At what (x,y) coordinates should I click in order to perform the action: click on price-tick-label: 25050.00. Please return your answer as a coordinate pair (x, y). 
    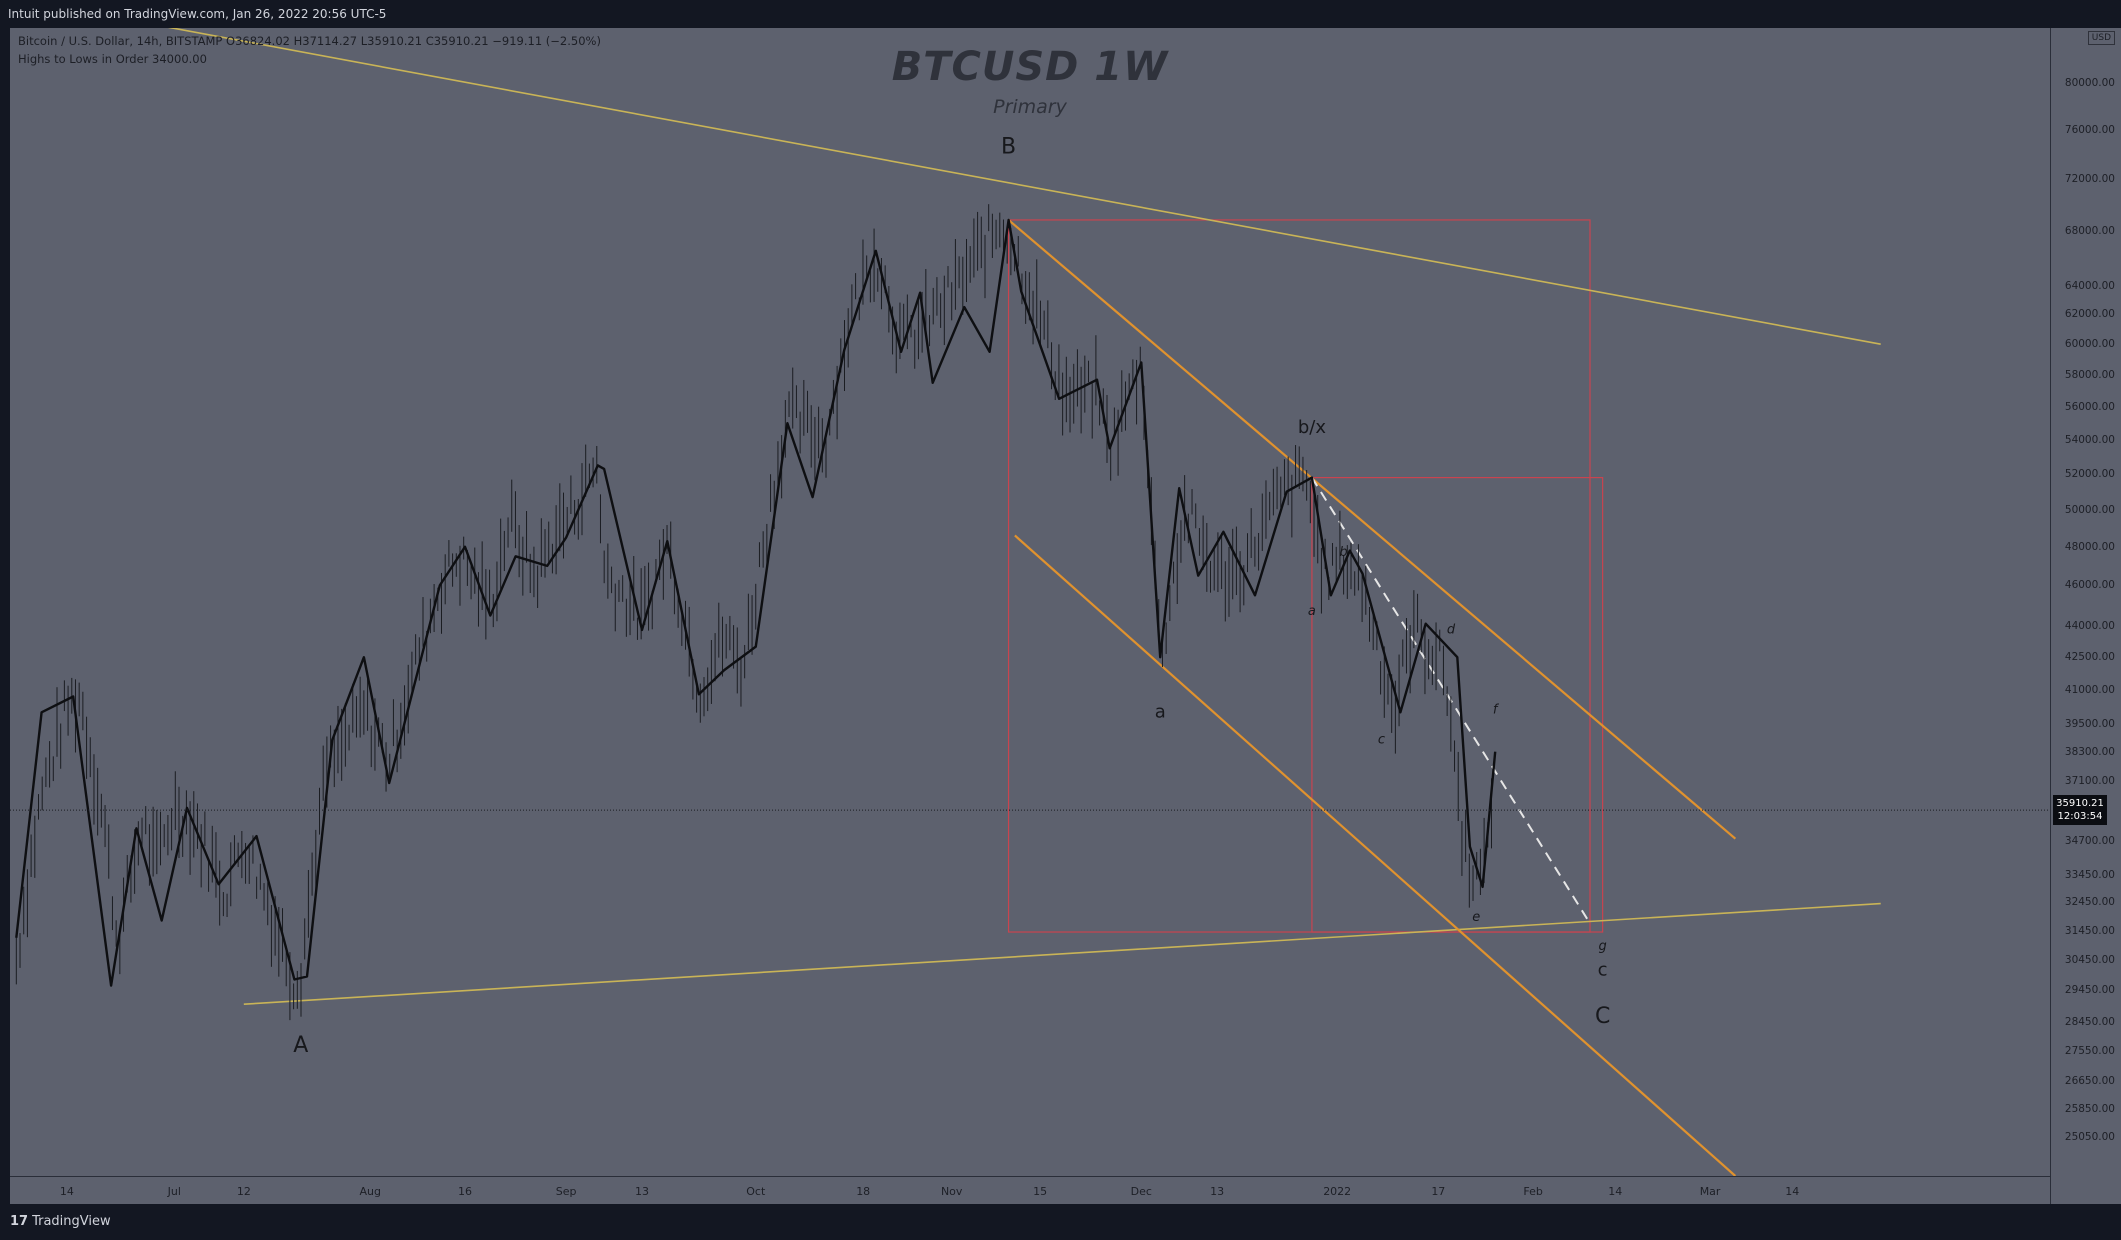
    Looking at the image, I should click on (2089, 1137).